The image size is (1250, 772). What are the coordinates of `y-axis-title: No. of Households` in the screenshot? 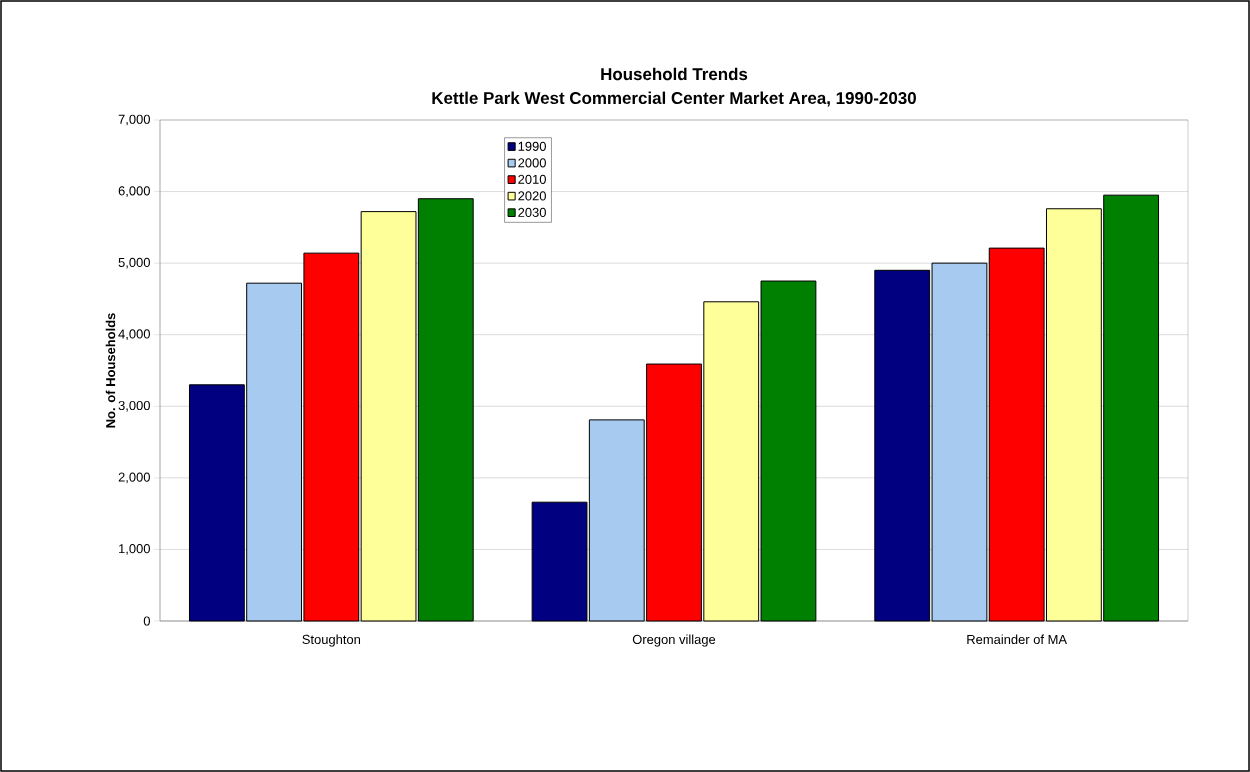 It's located at (110, 370).